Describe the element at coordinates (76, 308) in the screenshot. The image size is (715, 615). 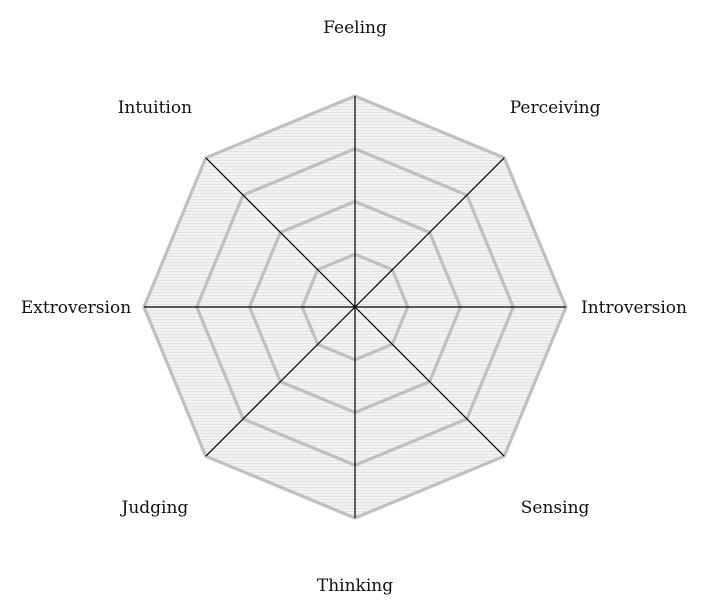
I see `axis-label-extroversion: Extroversion` at that location.